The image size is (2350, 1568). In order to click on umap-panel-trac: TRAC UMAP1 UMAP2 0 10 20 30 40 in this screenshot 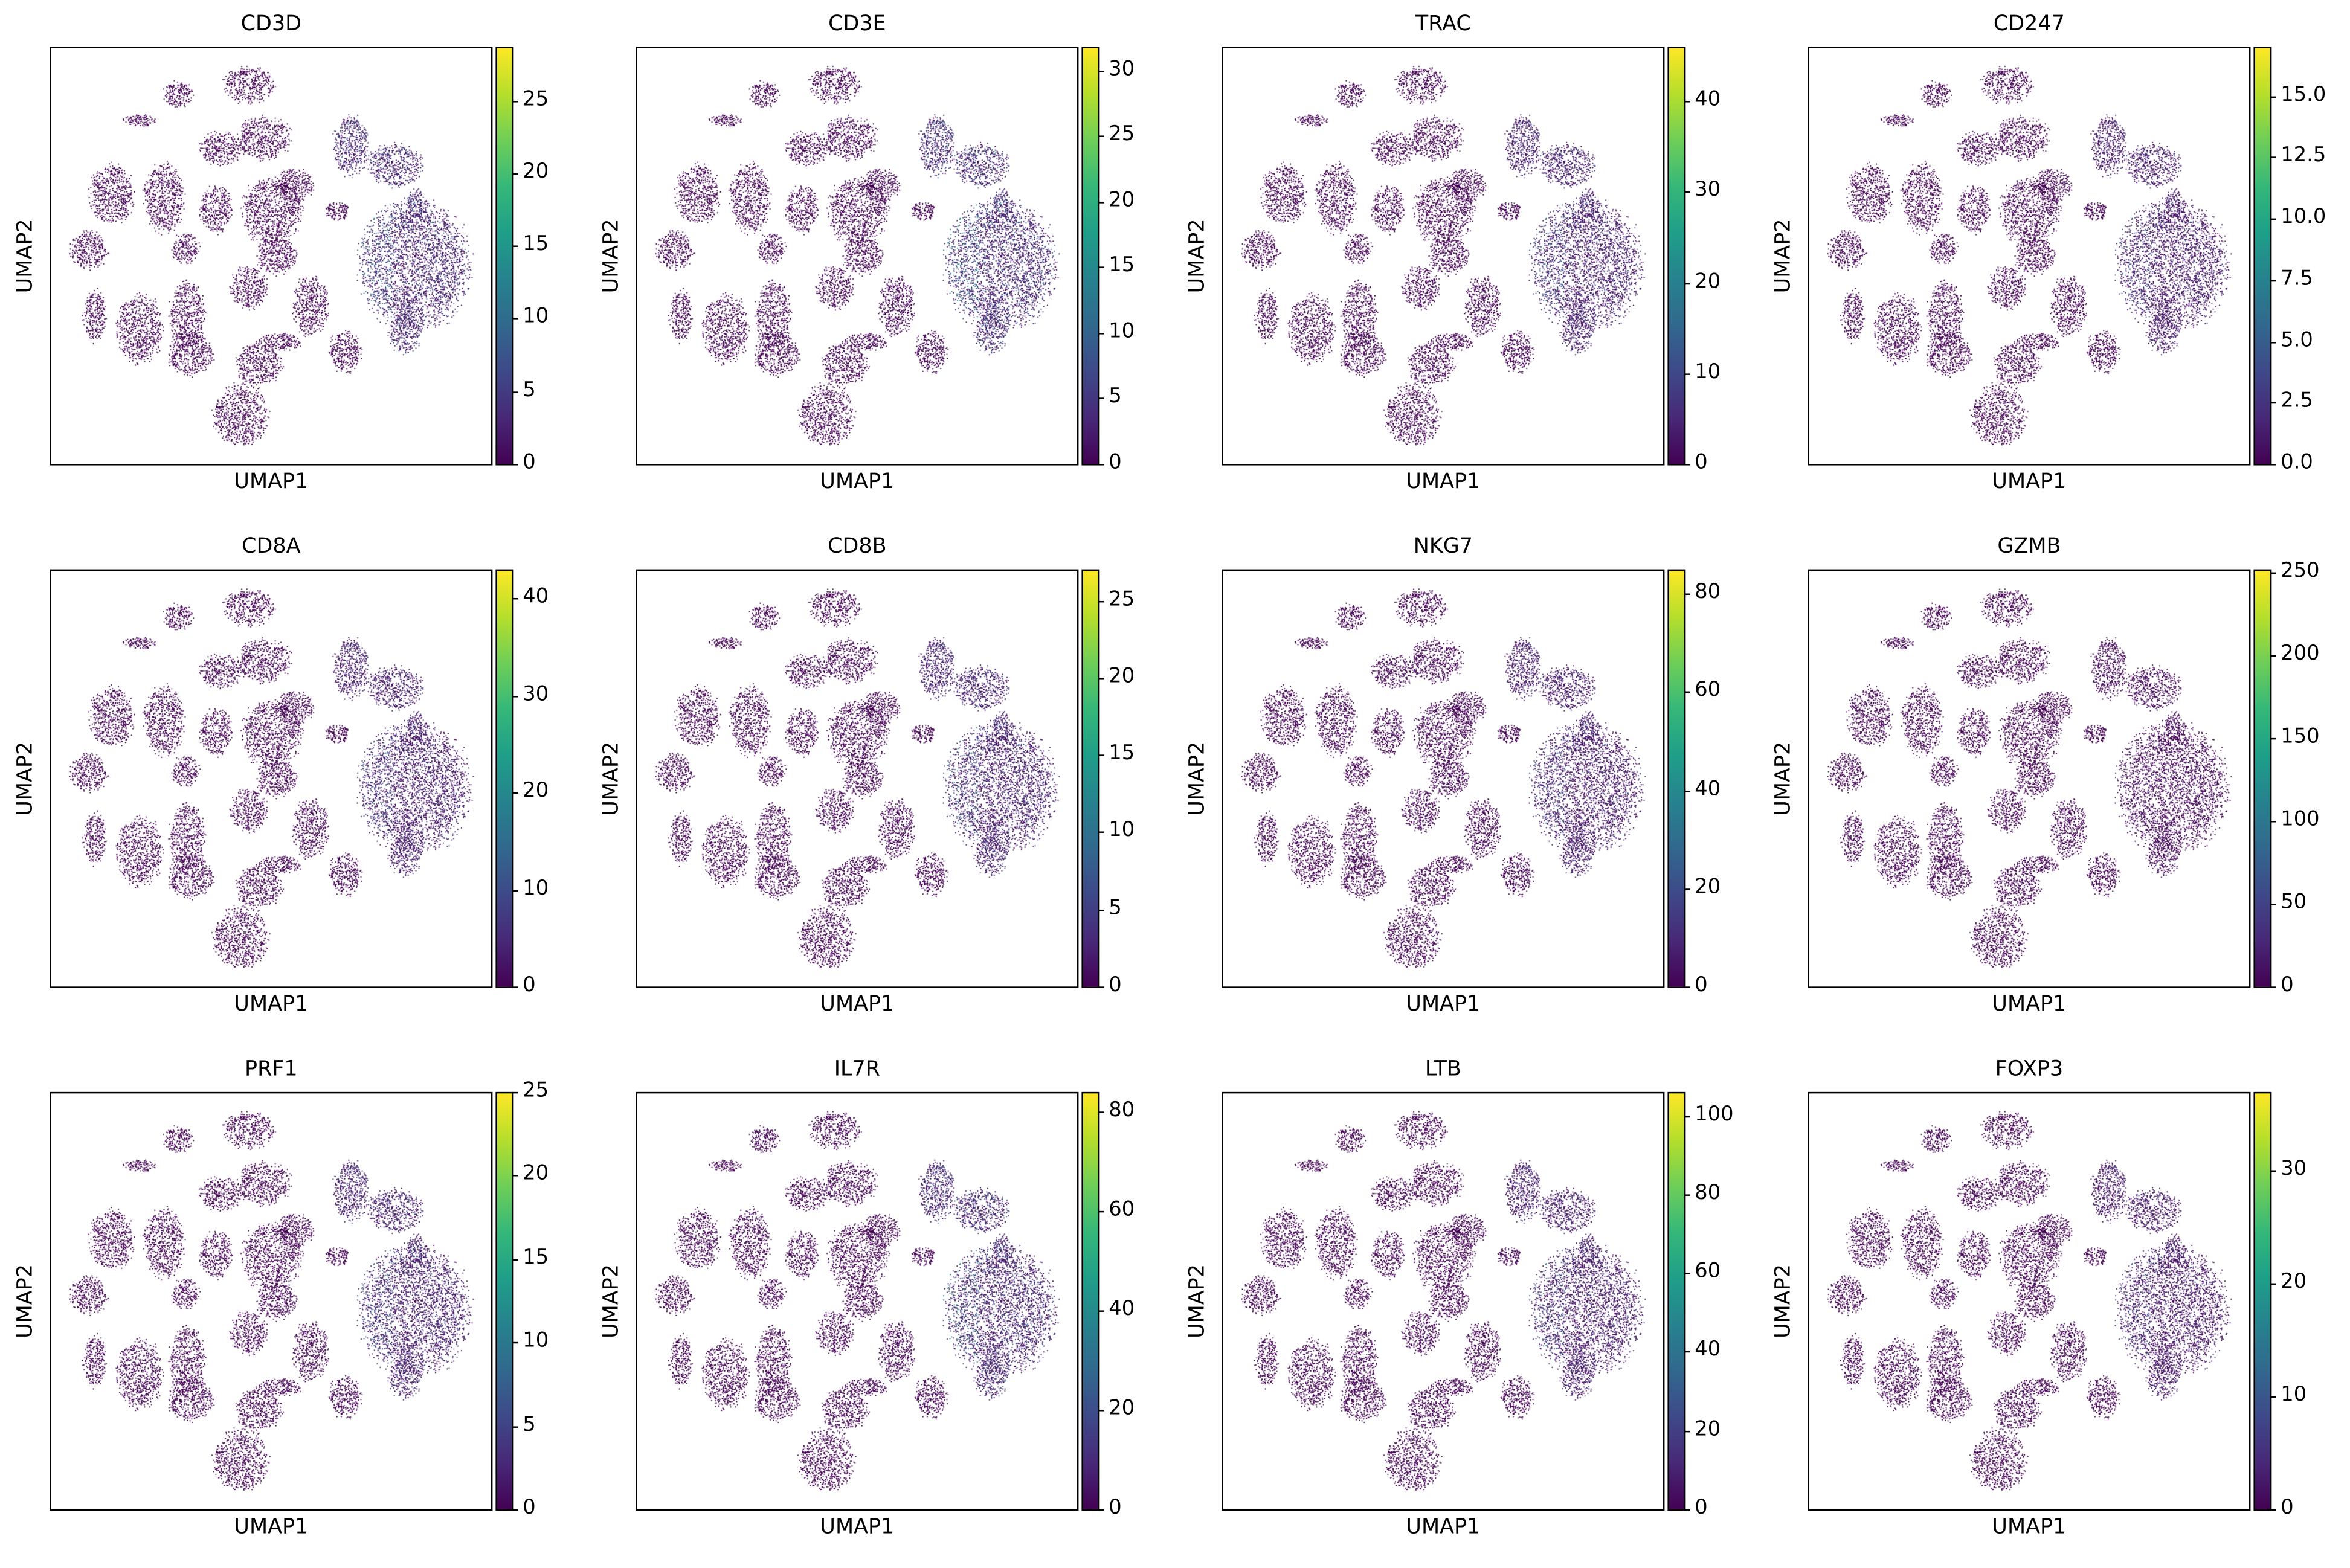, I will do `click(1465, 261)`.